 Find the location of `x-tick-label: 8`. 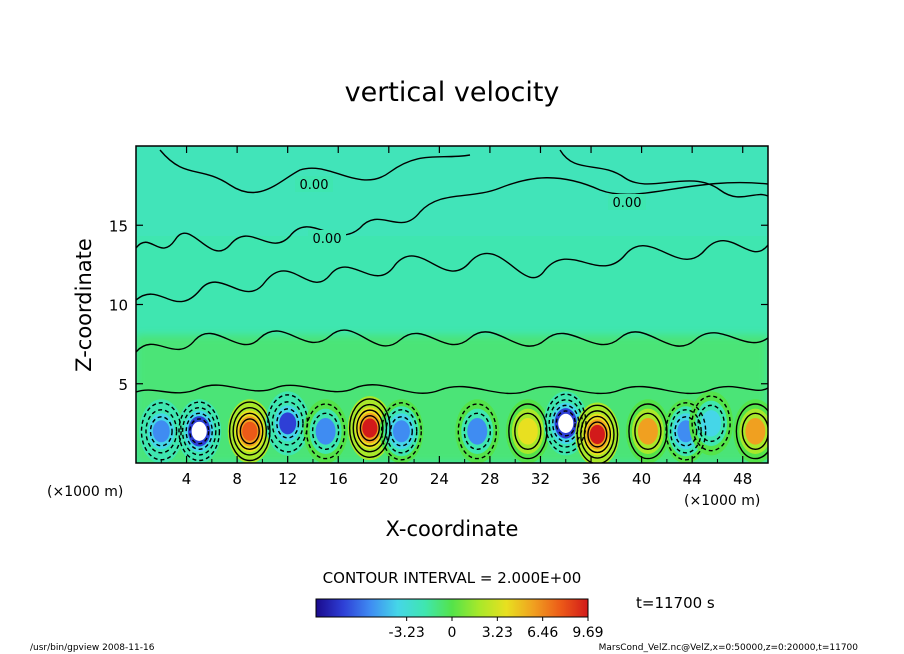

x-tick-label: 8 is located at coordinates (237, 479).